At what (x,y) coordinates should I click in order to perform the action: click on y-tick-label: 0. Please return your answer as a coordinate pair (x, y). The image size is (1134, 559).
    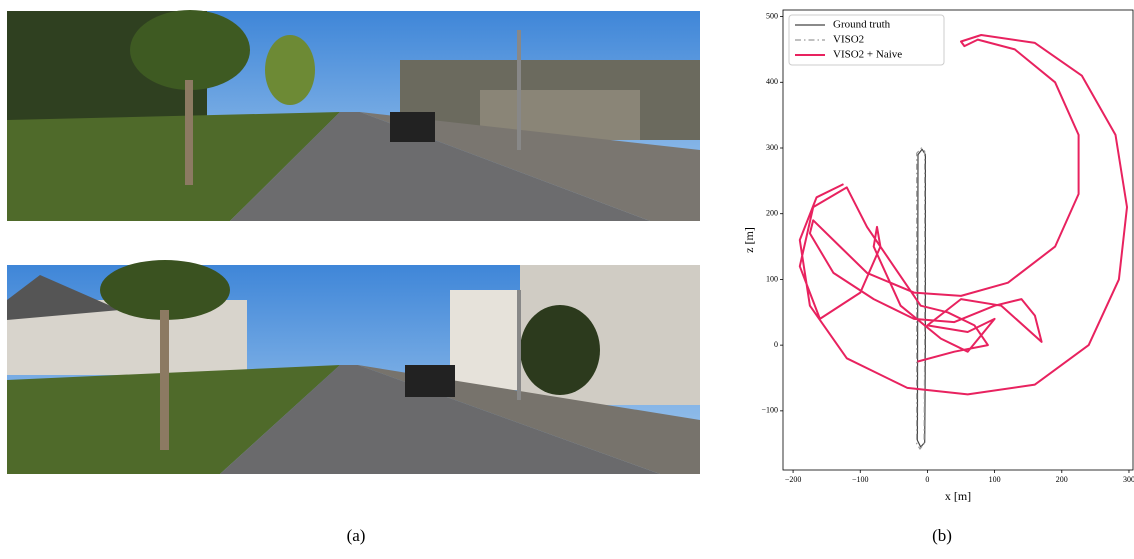
    Looking at the image, I should click on (776, 344).